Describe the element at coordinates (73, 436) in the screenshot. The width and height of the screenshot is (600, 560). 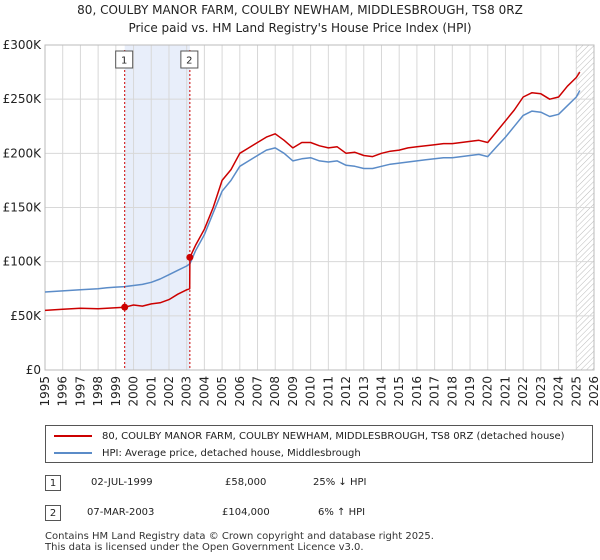
I see `legend-price-swatch` at that location.